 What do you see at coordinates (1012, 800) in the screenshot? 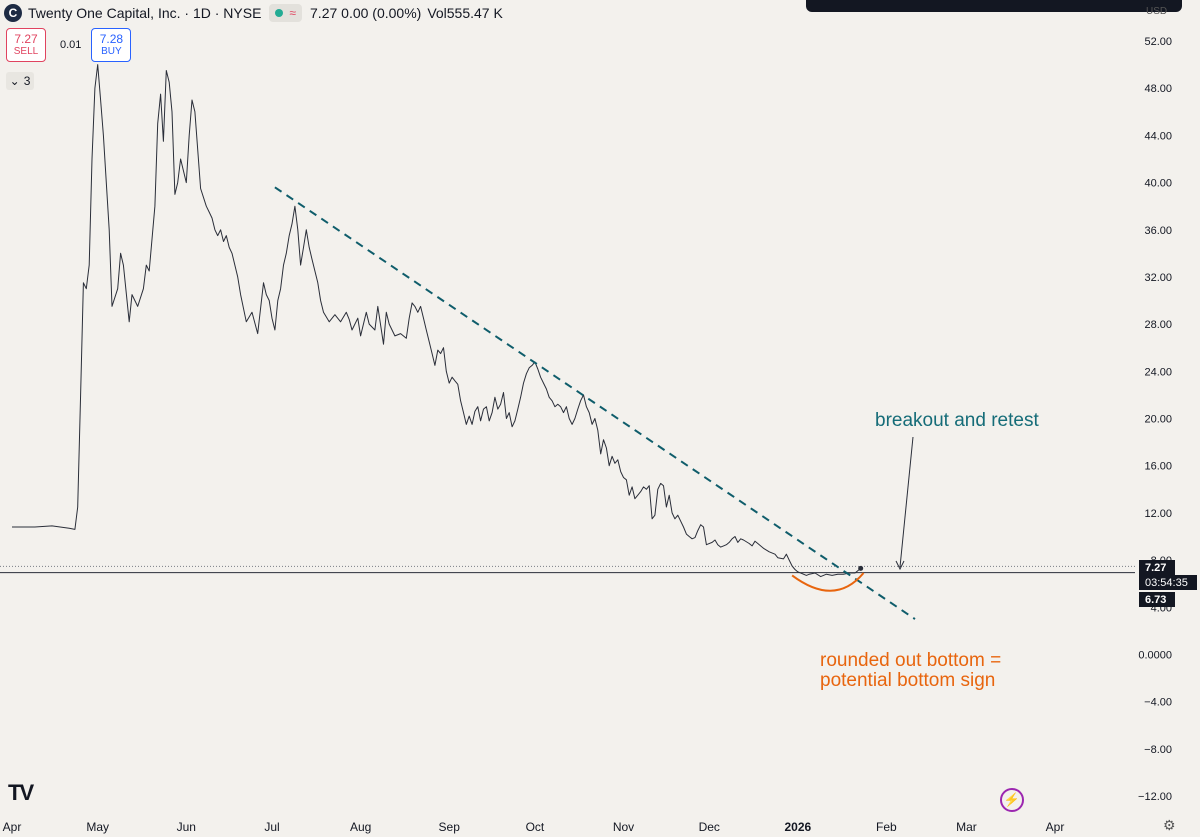
I see `lightning-icon: ⚡` at bounding box center [1012, 800].